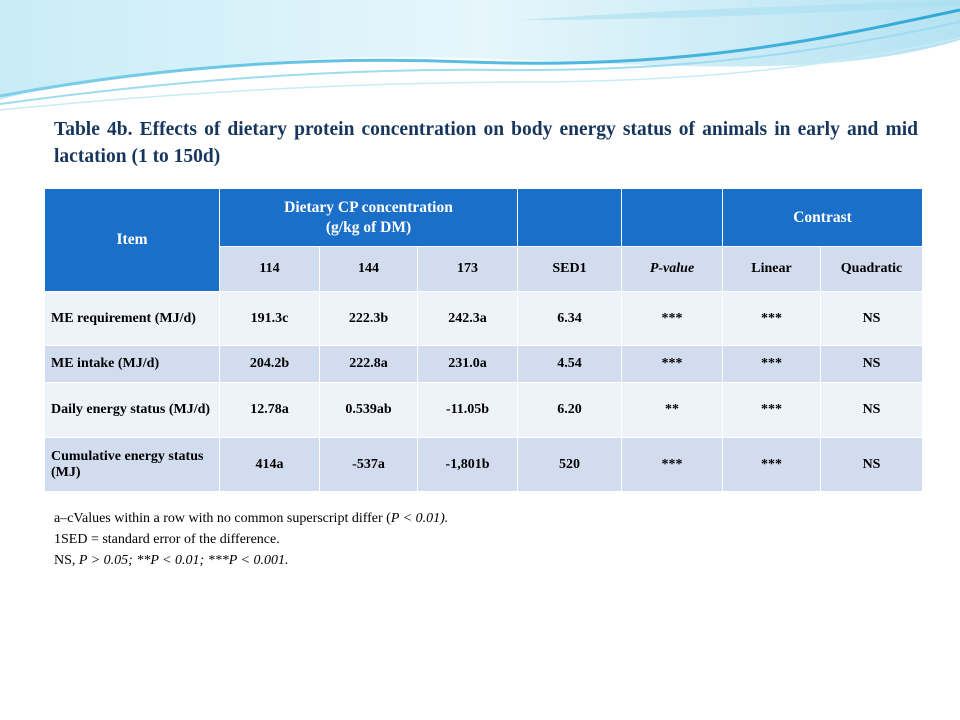  I want to click on sed-header-blank, so click(570, 217).